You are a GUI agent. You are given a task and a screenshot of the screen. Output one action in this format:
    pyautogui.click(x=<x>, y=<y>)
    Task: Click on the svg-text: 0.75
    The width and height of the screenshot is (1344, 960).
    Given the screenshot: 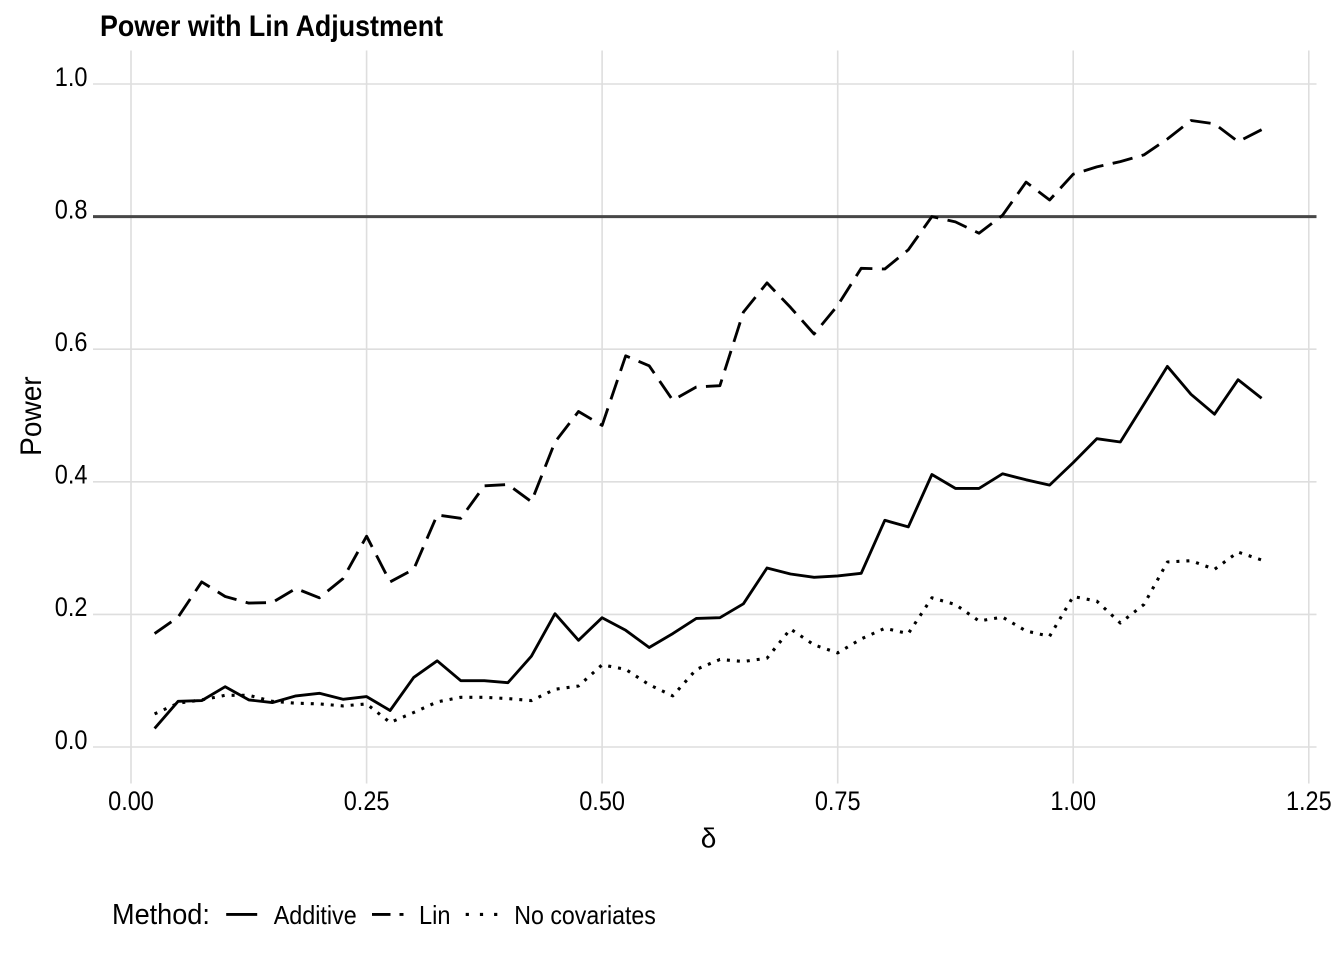 What is the action you would take?
    pyautogui.click(x=838, y=801)
    